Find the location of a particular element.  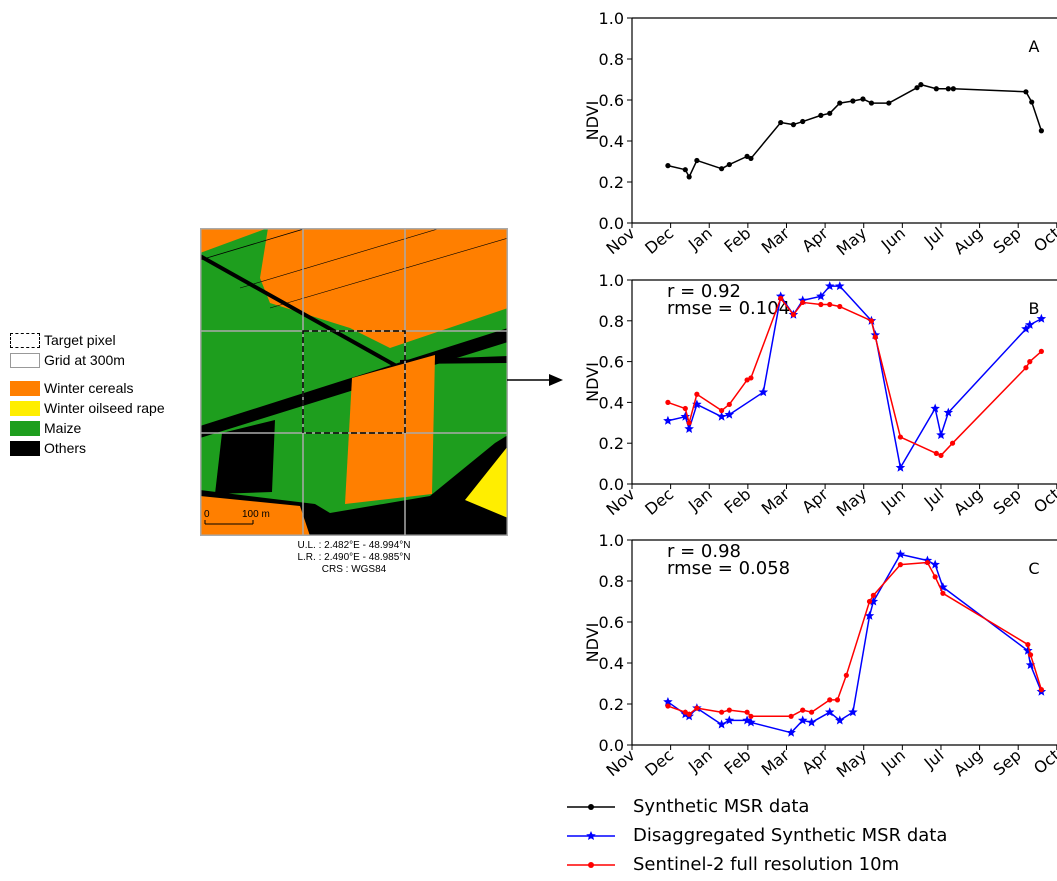

legend-label: Winter cereals is located at coordinates (89, 388).